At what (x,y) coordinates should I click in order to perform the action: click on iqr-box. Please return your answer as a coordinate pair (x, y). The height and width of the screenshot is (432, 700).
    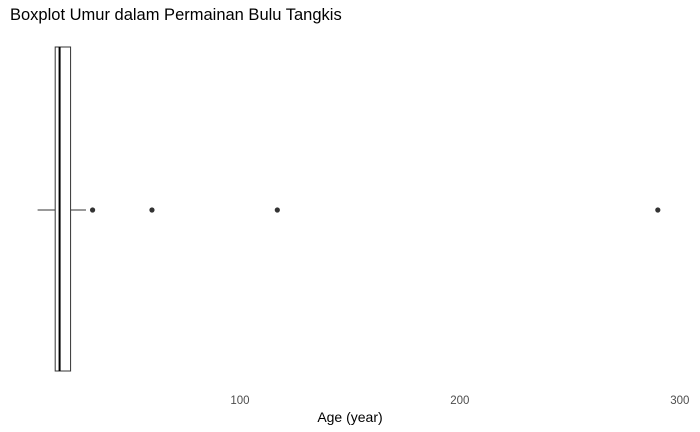
    Looking at the image, I should click on (63, 209).